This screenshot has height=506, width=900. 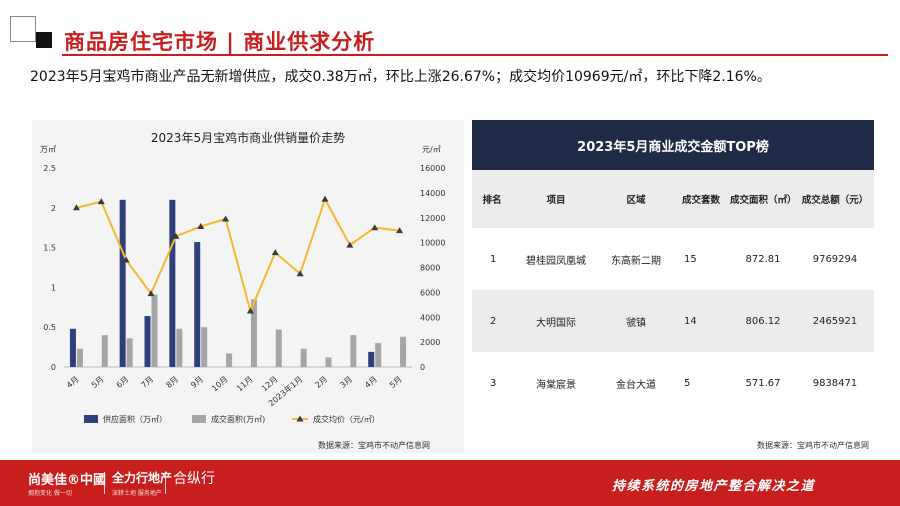 I want to click on cell-sqm: 571.67, so click(x=763, y=383).